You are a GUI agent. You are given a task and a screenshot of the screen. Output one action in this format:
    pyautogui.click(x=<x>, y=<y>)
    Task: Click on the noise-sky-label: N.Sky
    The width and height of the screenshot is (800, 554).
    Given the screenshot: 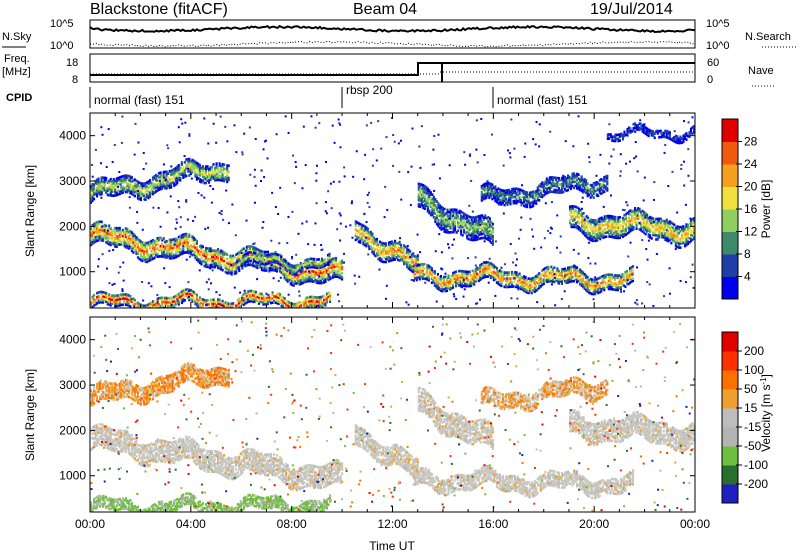 What is the action you would take?
    pyautogui.click(x=17, y=37)
    